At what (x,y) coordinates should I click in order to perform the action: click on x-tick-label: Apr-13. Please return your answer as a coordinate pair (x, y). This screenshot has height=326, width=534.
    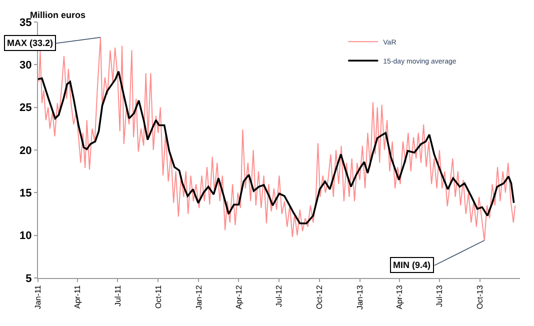
    Looking at the image, I should click on (399, 297).